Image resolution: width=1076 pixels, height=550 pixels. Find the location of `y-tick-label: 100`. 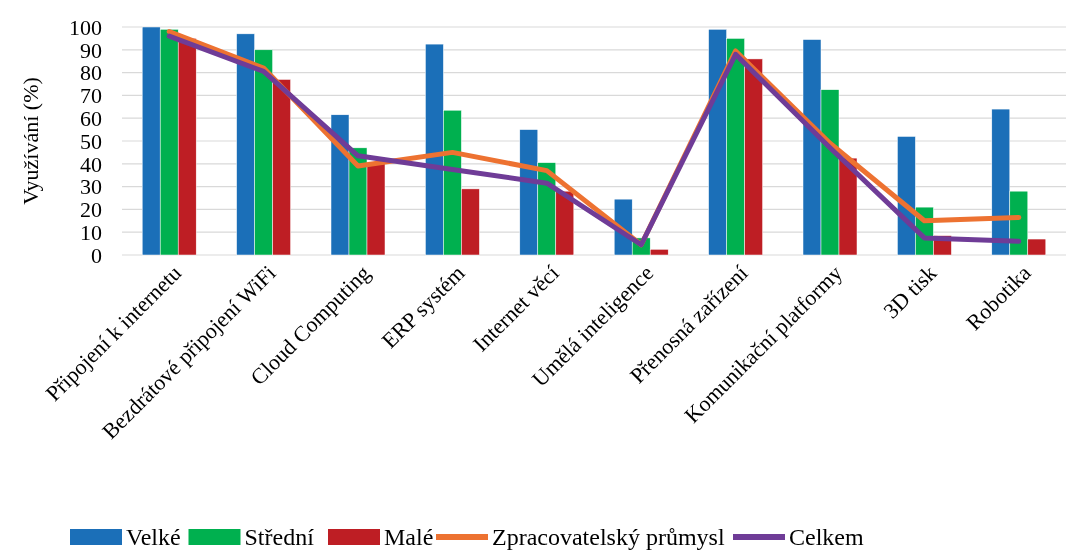

y-tick-label: 100 is located at coordinates (85, 27).